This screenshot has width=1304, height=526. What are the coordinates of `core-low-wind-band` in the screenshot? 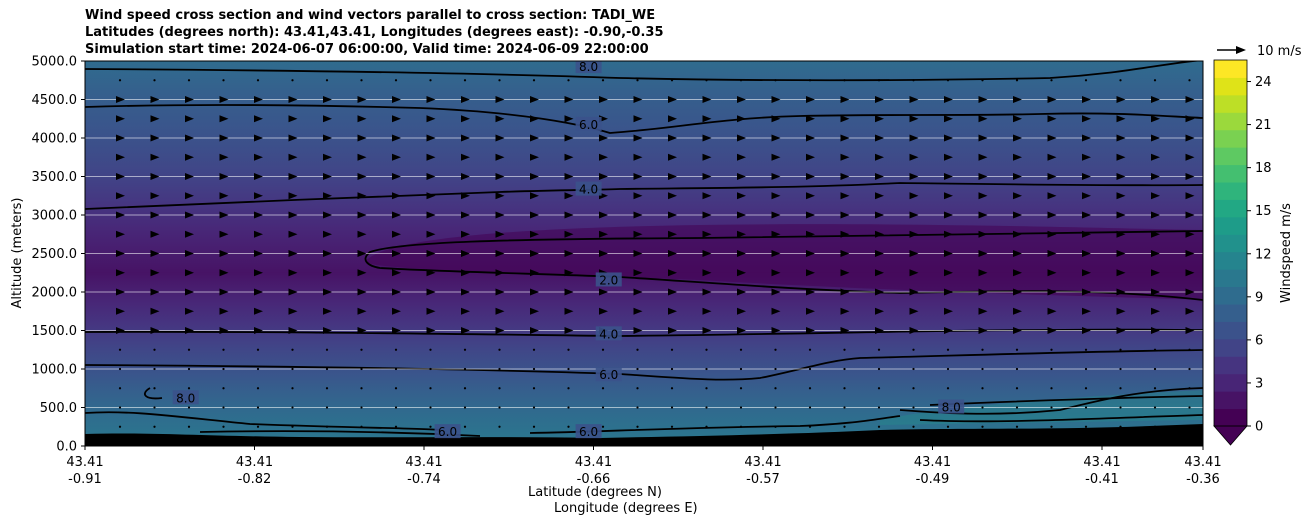 It's located at (784, 262).